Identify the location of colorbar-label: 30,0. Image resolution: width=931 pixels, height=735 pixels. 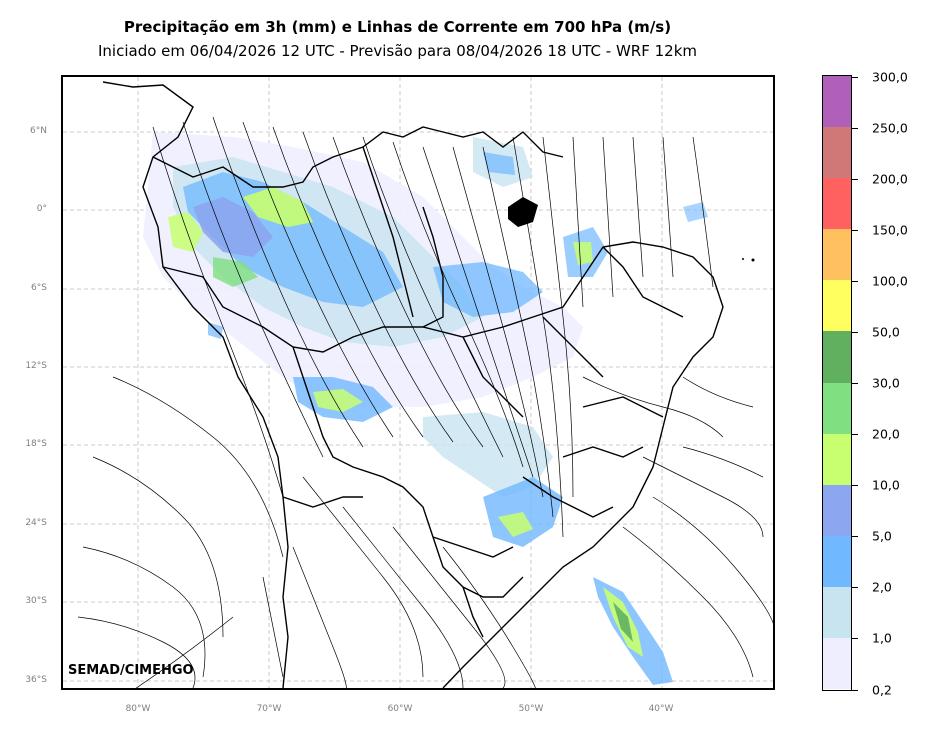
(886, 383).